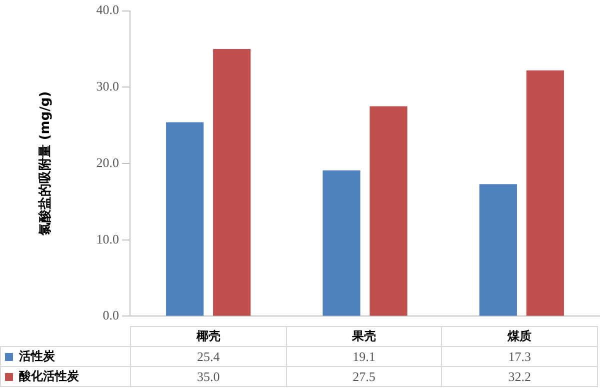 The width and height of the screenshot is (600, 389). What do you see at coordinates (208, 336) in the screenshot?
I see `x-tick-label: 椰壳` at bounding box center [208, 336].